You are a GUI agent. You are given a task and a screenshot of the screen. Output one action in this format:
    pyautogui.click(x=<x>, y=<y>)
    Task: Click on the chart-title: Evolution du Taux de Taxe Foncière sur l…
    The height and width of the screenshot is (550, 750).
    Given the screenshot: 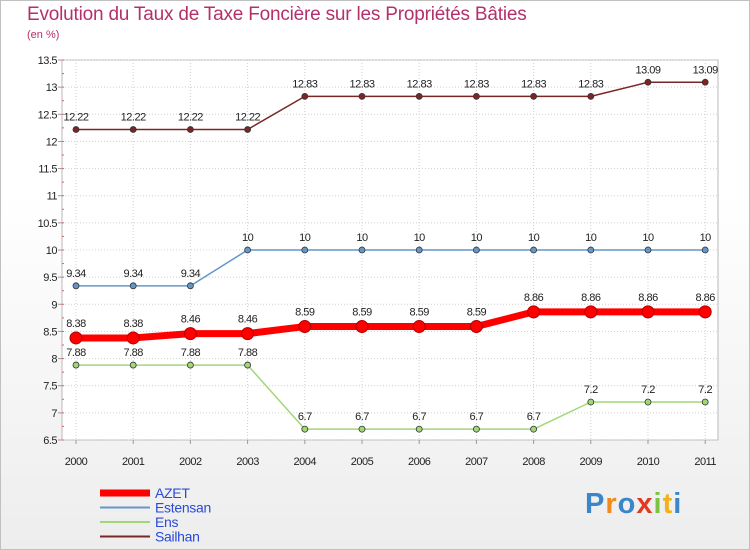 What is the action you would take?
    pyautogui.click(x=277, y=14)
    